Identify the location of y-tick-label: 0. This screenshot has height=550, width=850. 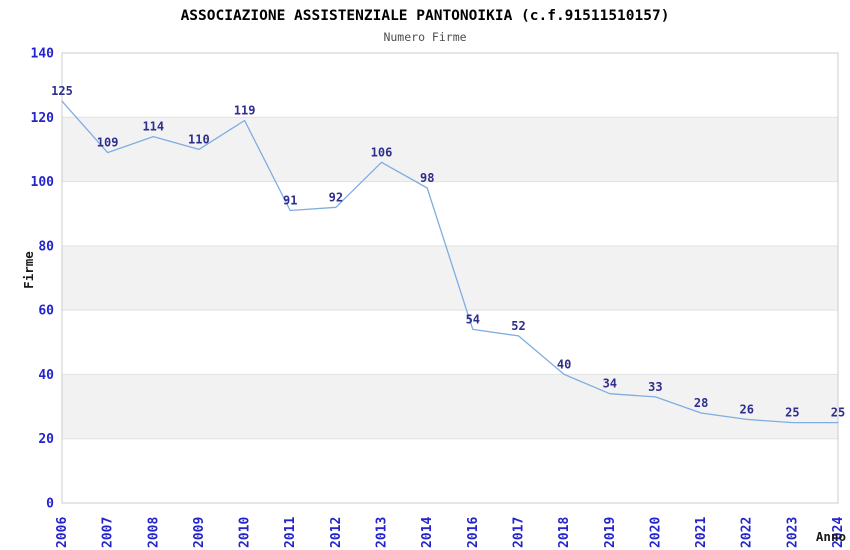
(50, 504).